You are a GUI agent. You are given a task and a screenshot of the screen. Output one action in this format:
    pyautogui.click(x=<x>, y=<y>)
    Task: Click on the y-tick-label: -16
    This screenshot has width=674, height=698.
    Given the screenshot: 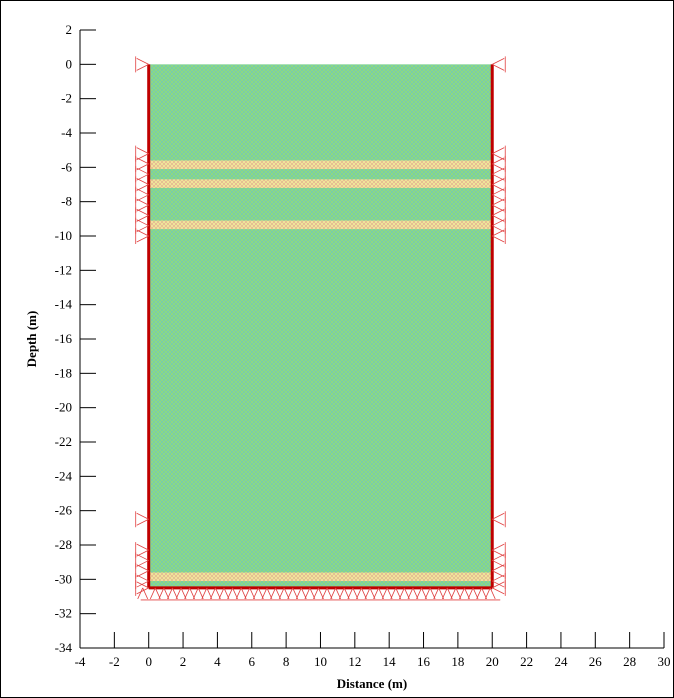 What is the action you would take?
    pyautogui.click(x=64, y=338)
    